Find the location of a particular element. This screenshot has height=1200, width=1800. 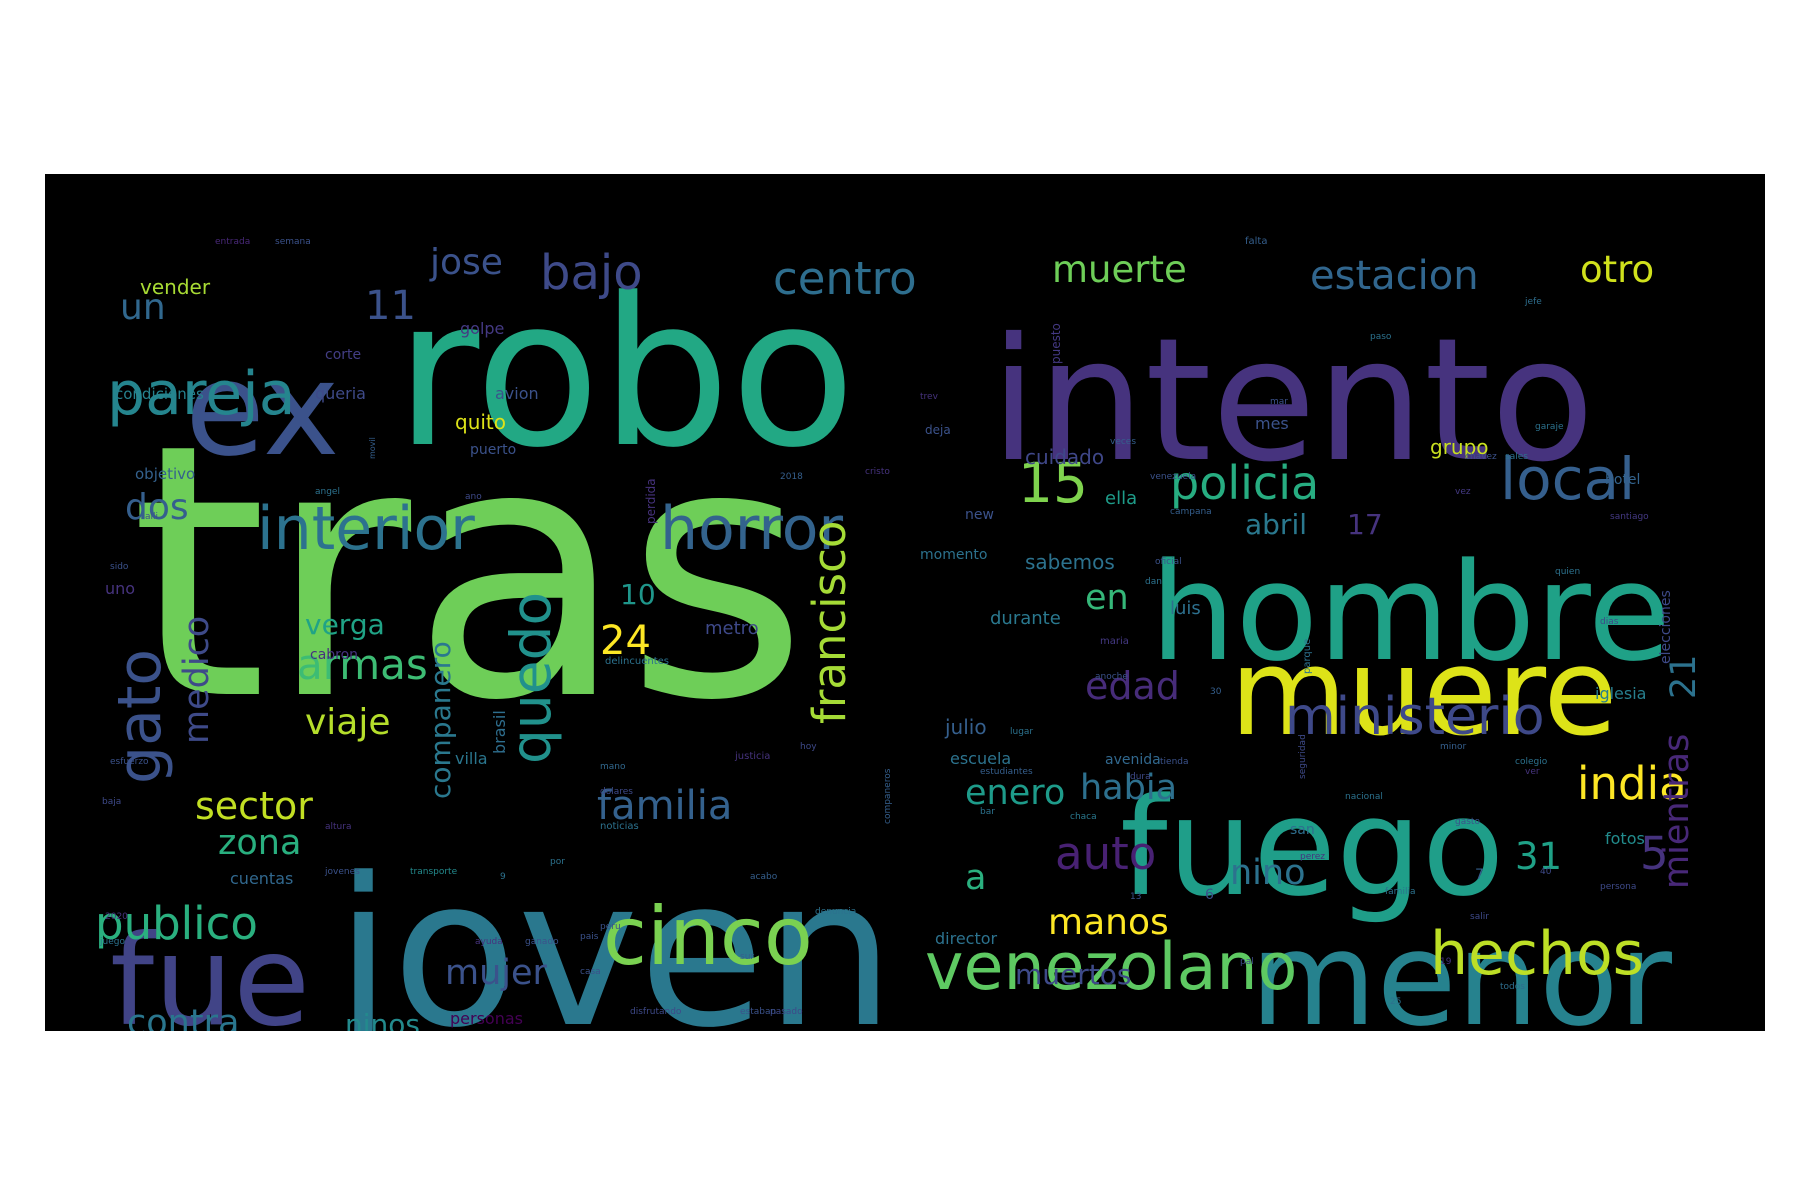

word-cloud-word: san is located at coordinates (1302, 830).